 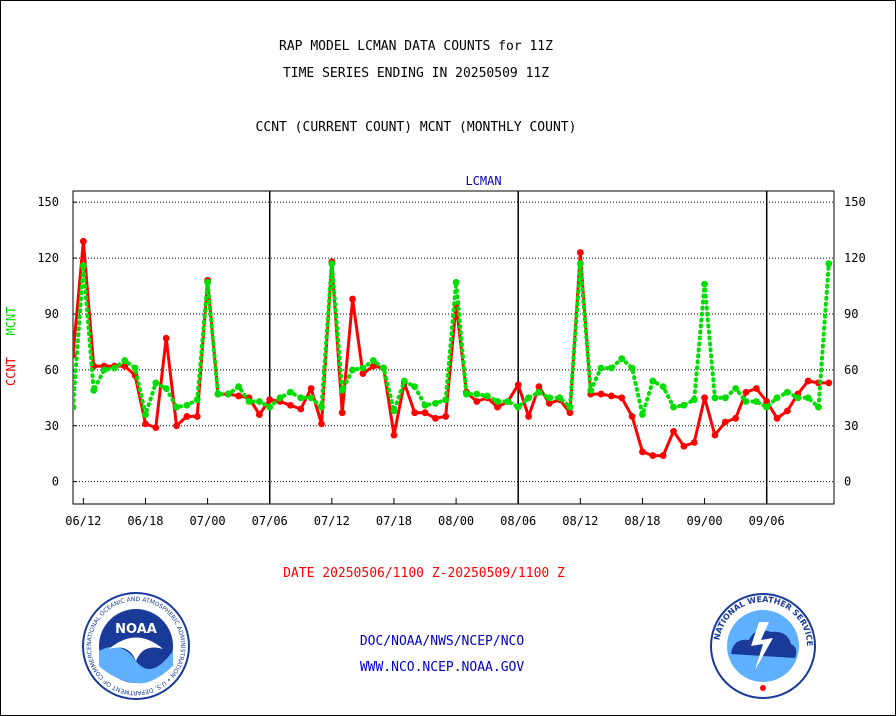 I want to click on date-range: DATE 20250506/1100 Z-20250509/1100 Z, so click(x=424, y=573).